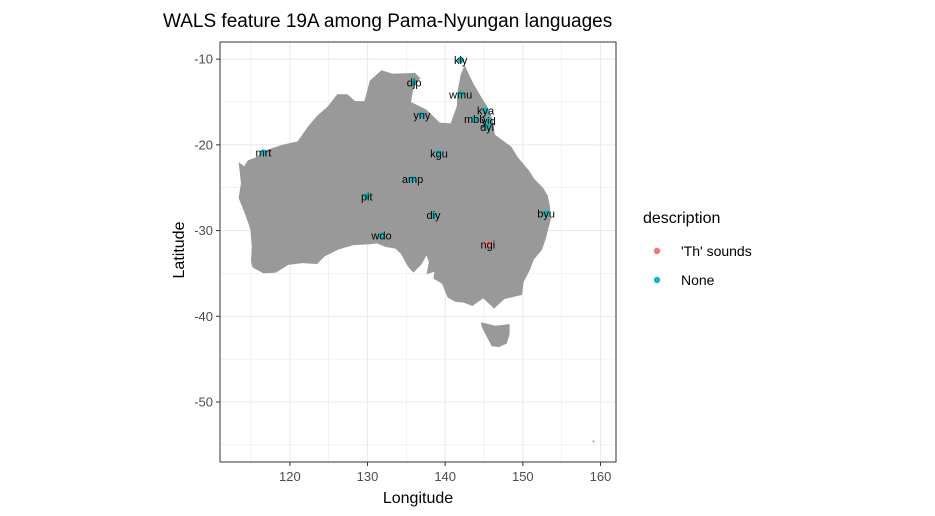 The image size is (935, 516). I want to click on data-point-yid, so click(488, 121).